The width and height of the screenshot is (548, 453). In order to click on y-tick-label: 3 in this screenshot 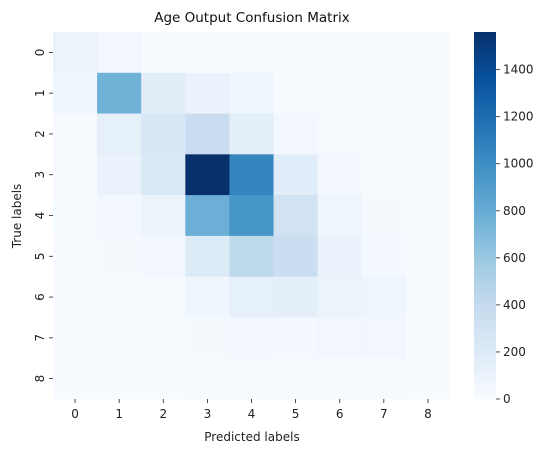, I will do `click(40, 175)`.